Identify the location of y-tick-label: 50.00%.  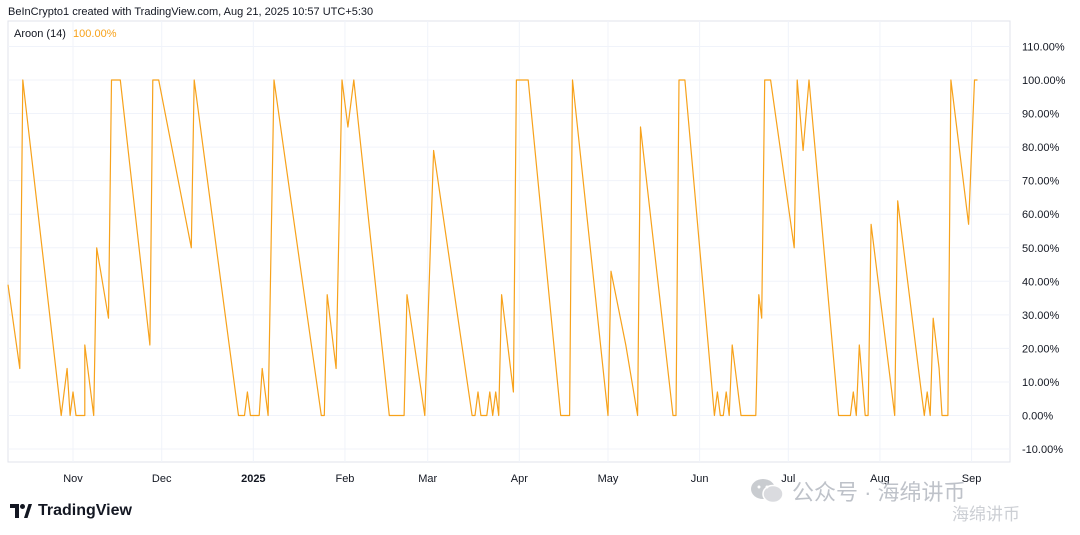
(1041, 249).